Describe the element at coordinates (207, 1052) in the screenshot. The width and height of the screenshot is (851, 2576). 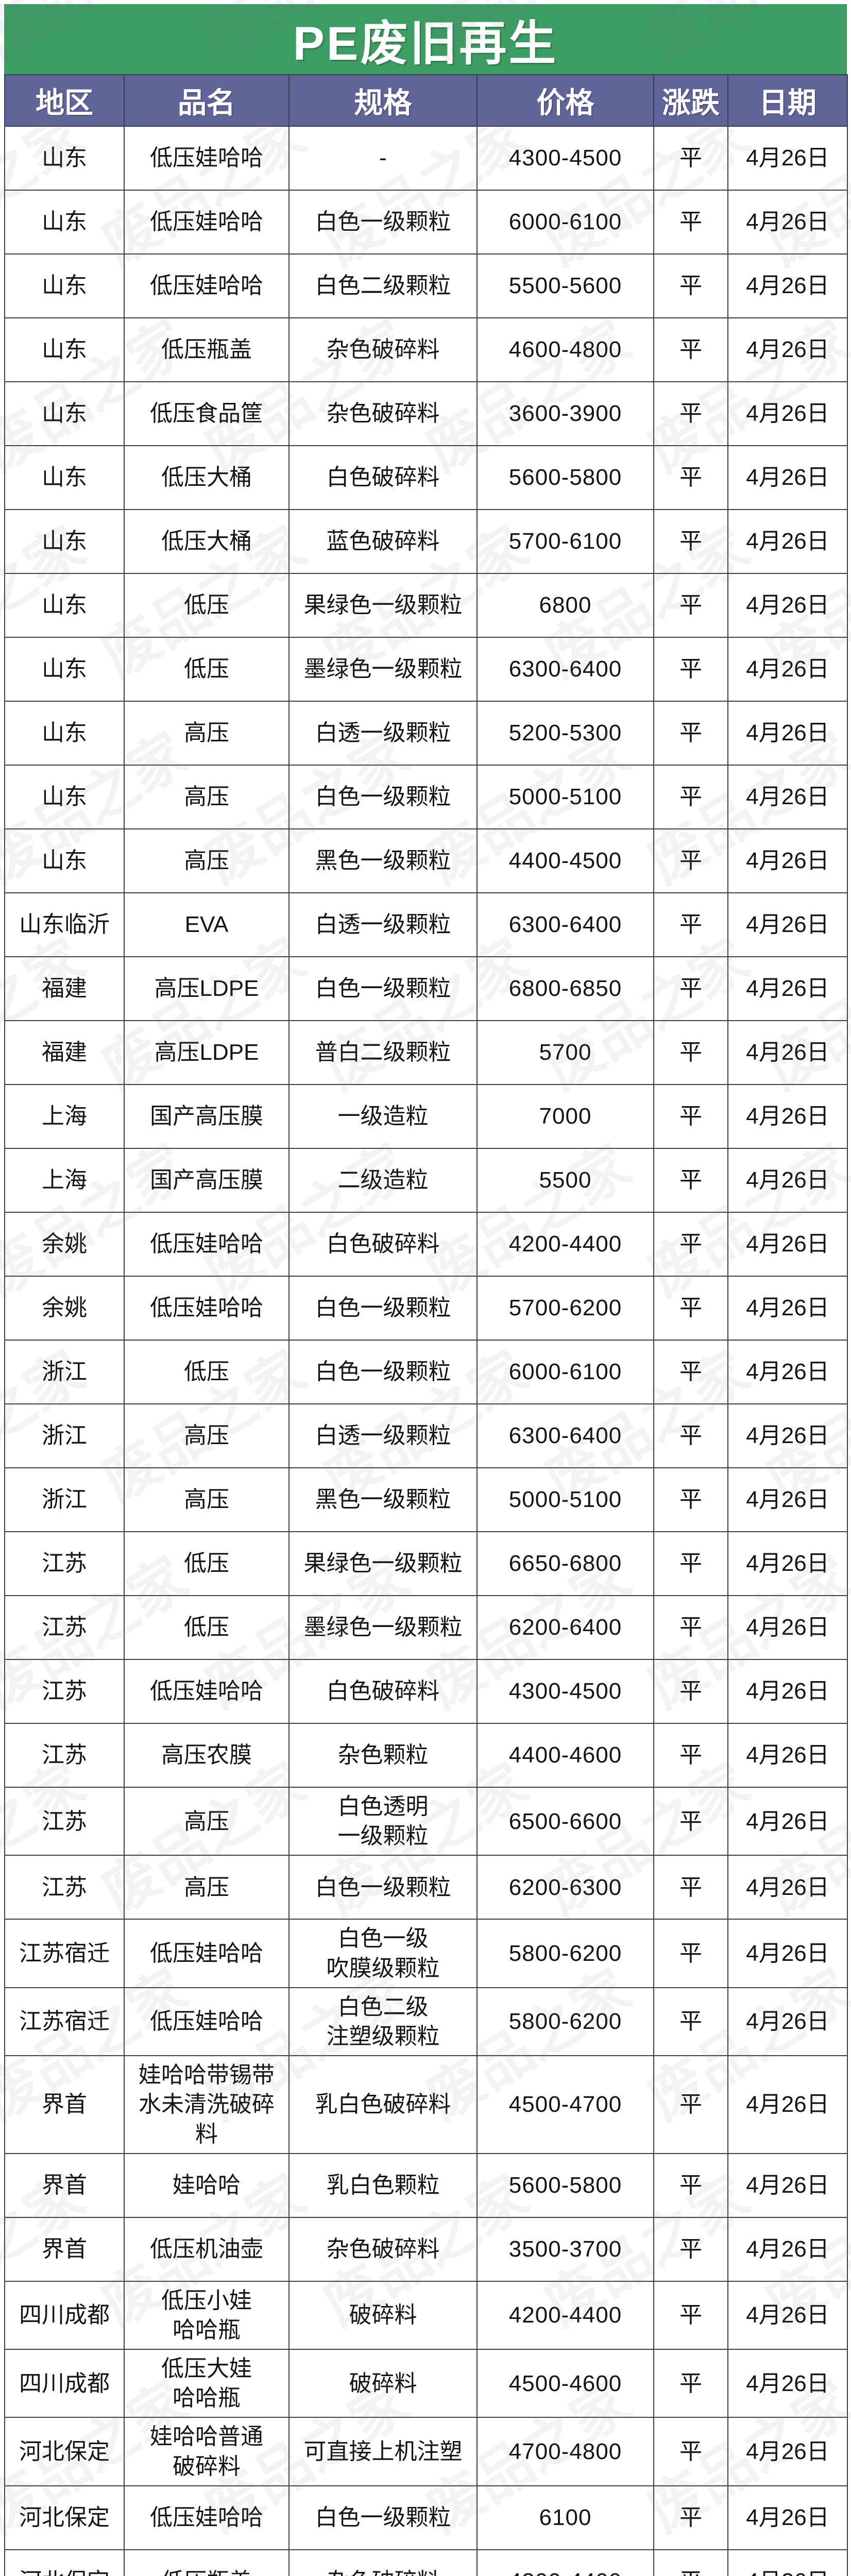
I see `product-cell: 高压LDPE` at that location.